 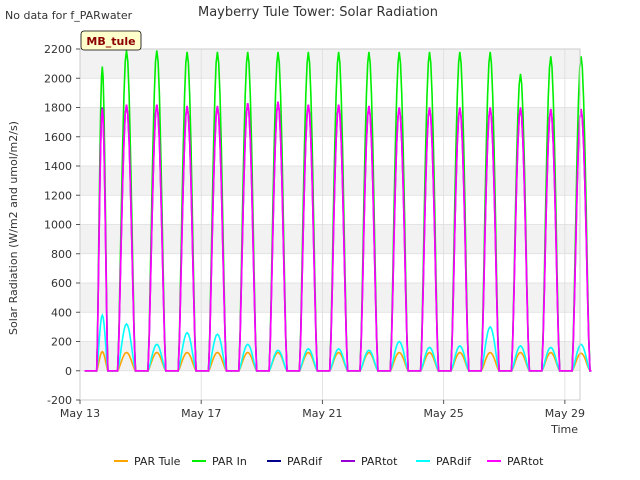 What do you see at coordinates (318, 12) in the screenshot?
I see `chart-title: Mayberry Tule Tower: Solar Radiation` at bounding box center [318, 12].